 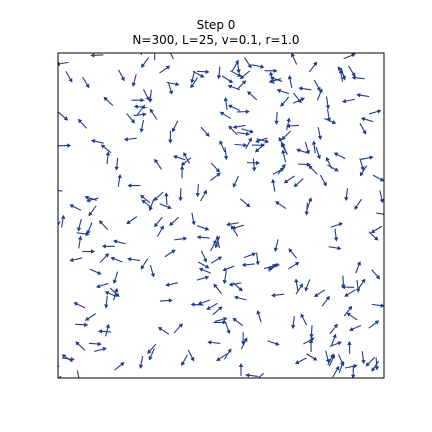 I want to click on chart-title: Step 0, so click(x=216, y=25).